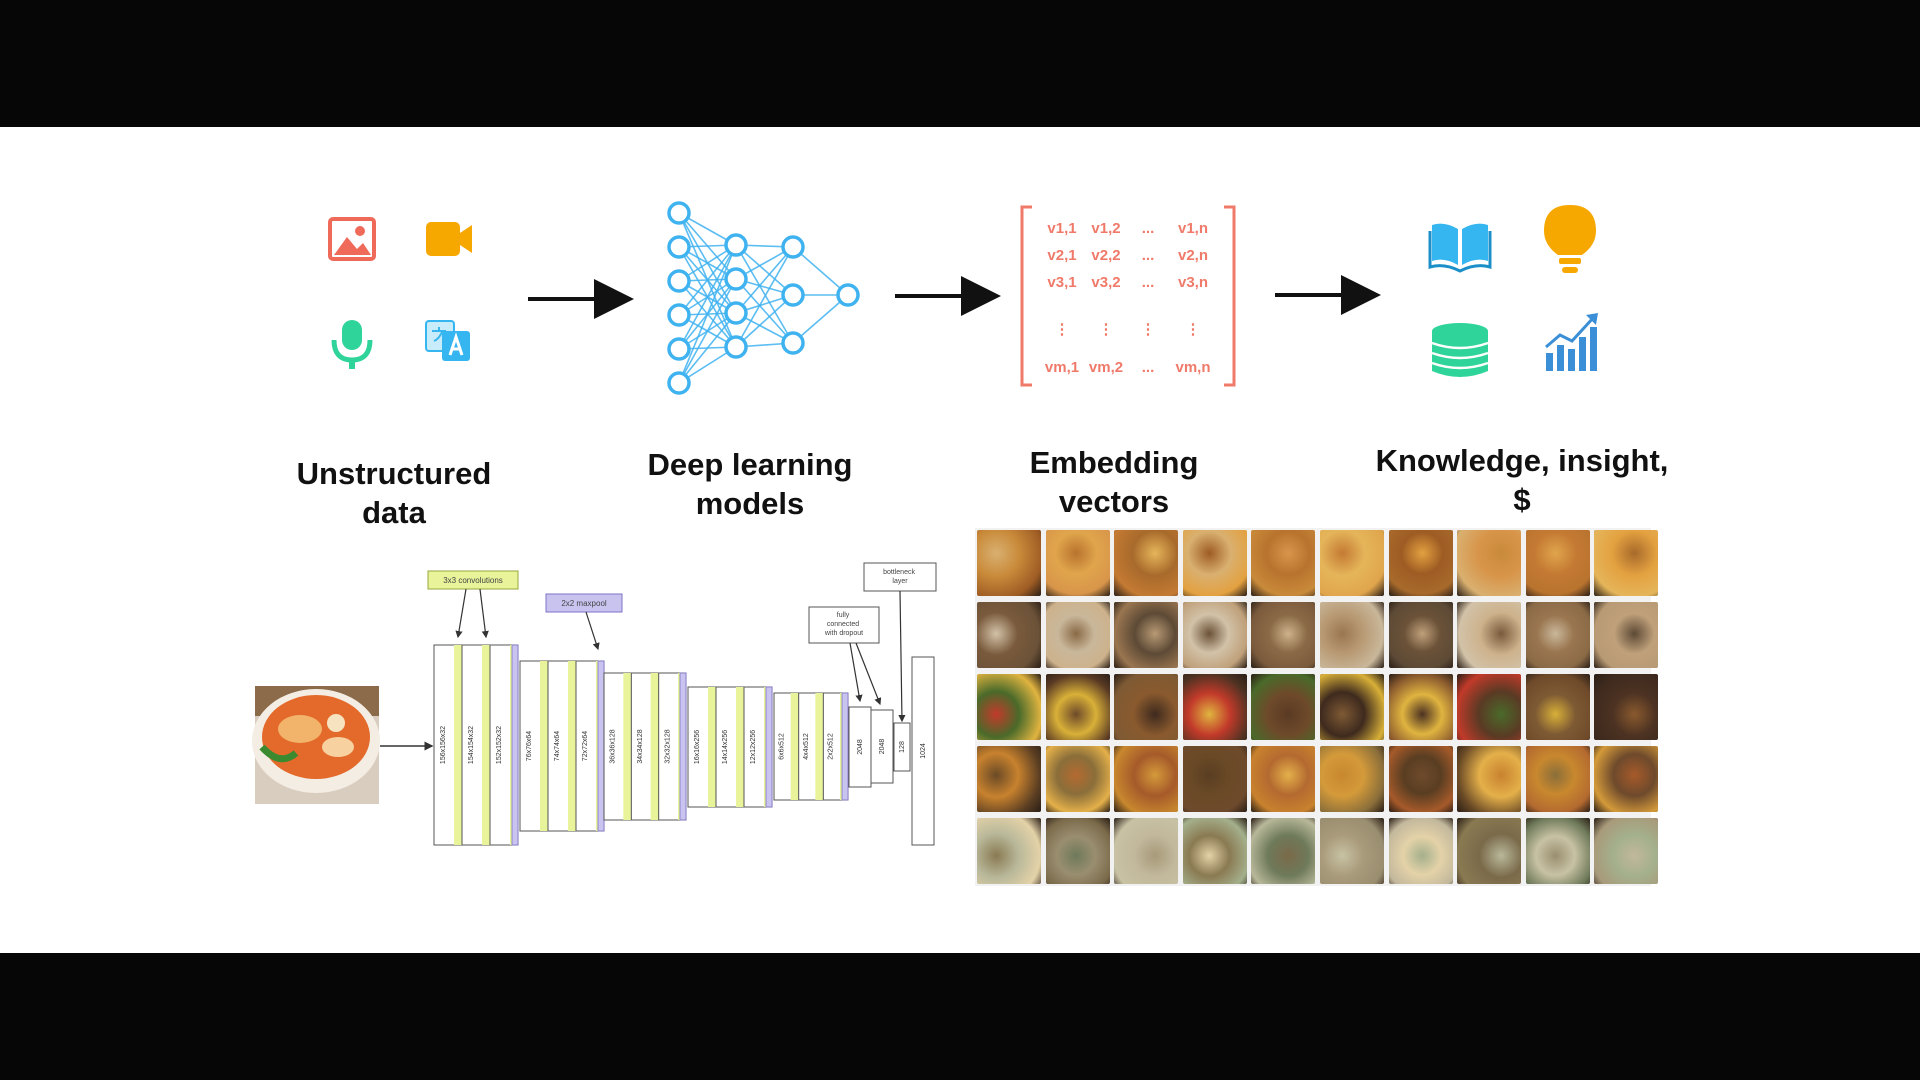 Image resolution: width=1920 pixels, height=1080 pixels. Describe the element at coordinates (725, 747) in the screenshot. I see `conv-layer-label: 14x14x256` at that location.